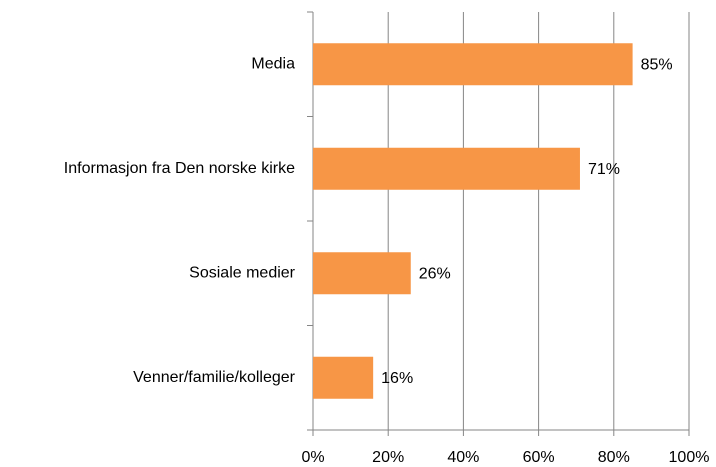 The width and height of the screenshot is (716, 467). What do you see at coordinates (657, 64) in the screenshot?
I see `value-label: 85%` at bounding box center [657, 64].